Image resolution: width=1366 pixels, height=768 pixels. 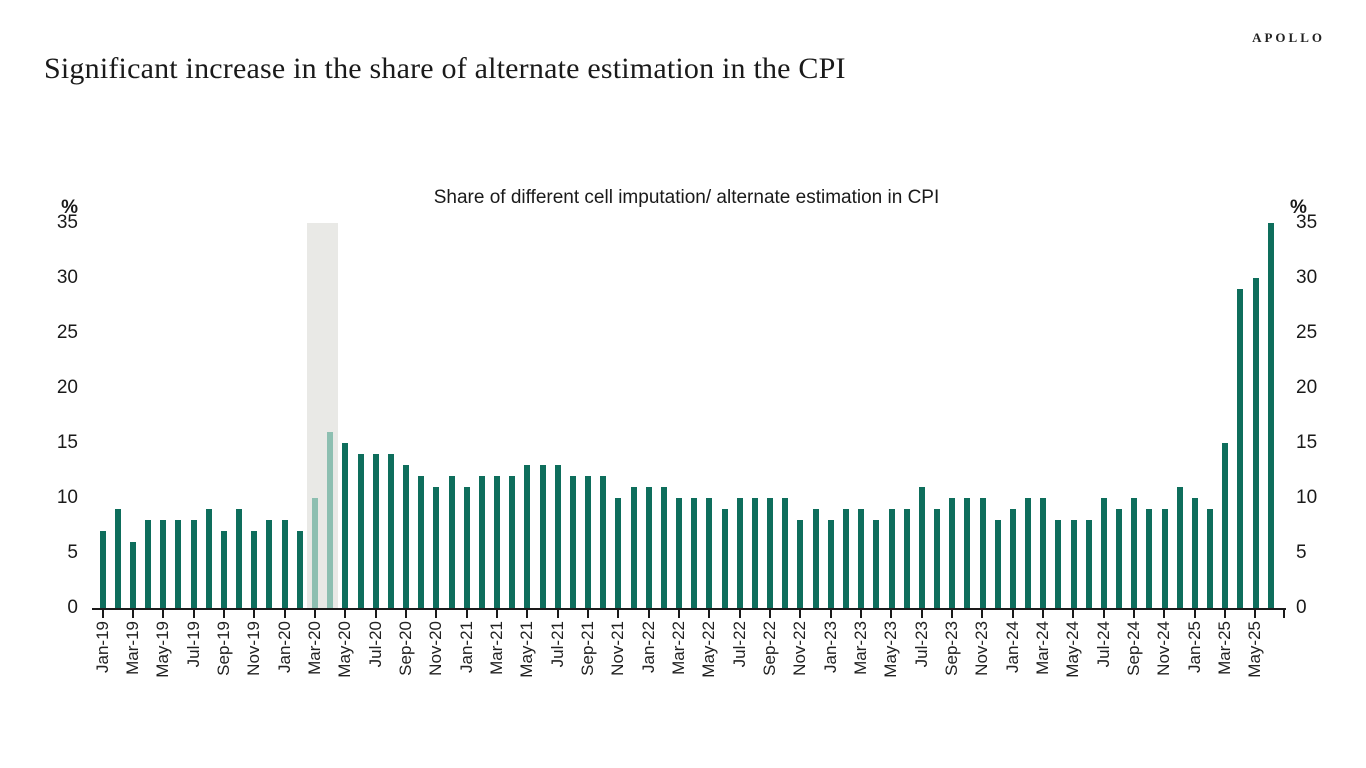 What do you see at coordinates (1288, 37) in the screenshot?
I see `apollo-logo: APOLLO` at bounding box center [1288, 37].